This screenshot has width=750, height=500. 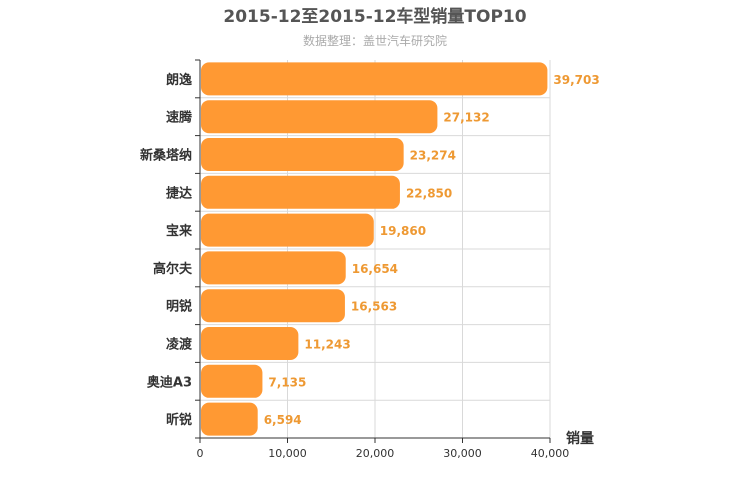 What do you see at coordinates (287, 382) in the screenshot?
I see `value-label: 7,135` at bounding box center [287, 382].